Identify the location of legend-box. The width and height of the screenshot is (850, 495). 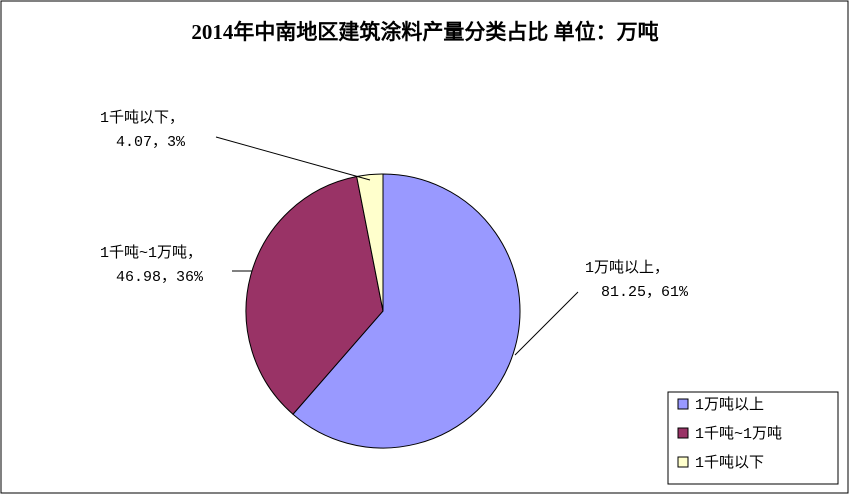
(753, 438).